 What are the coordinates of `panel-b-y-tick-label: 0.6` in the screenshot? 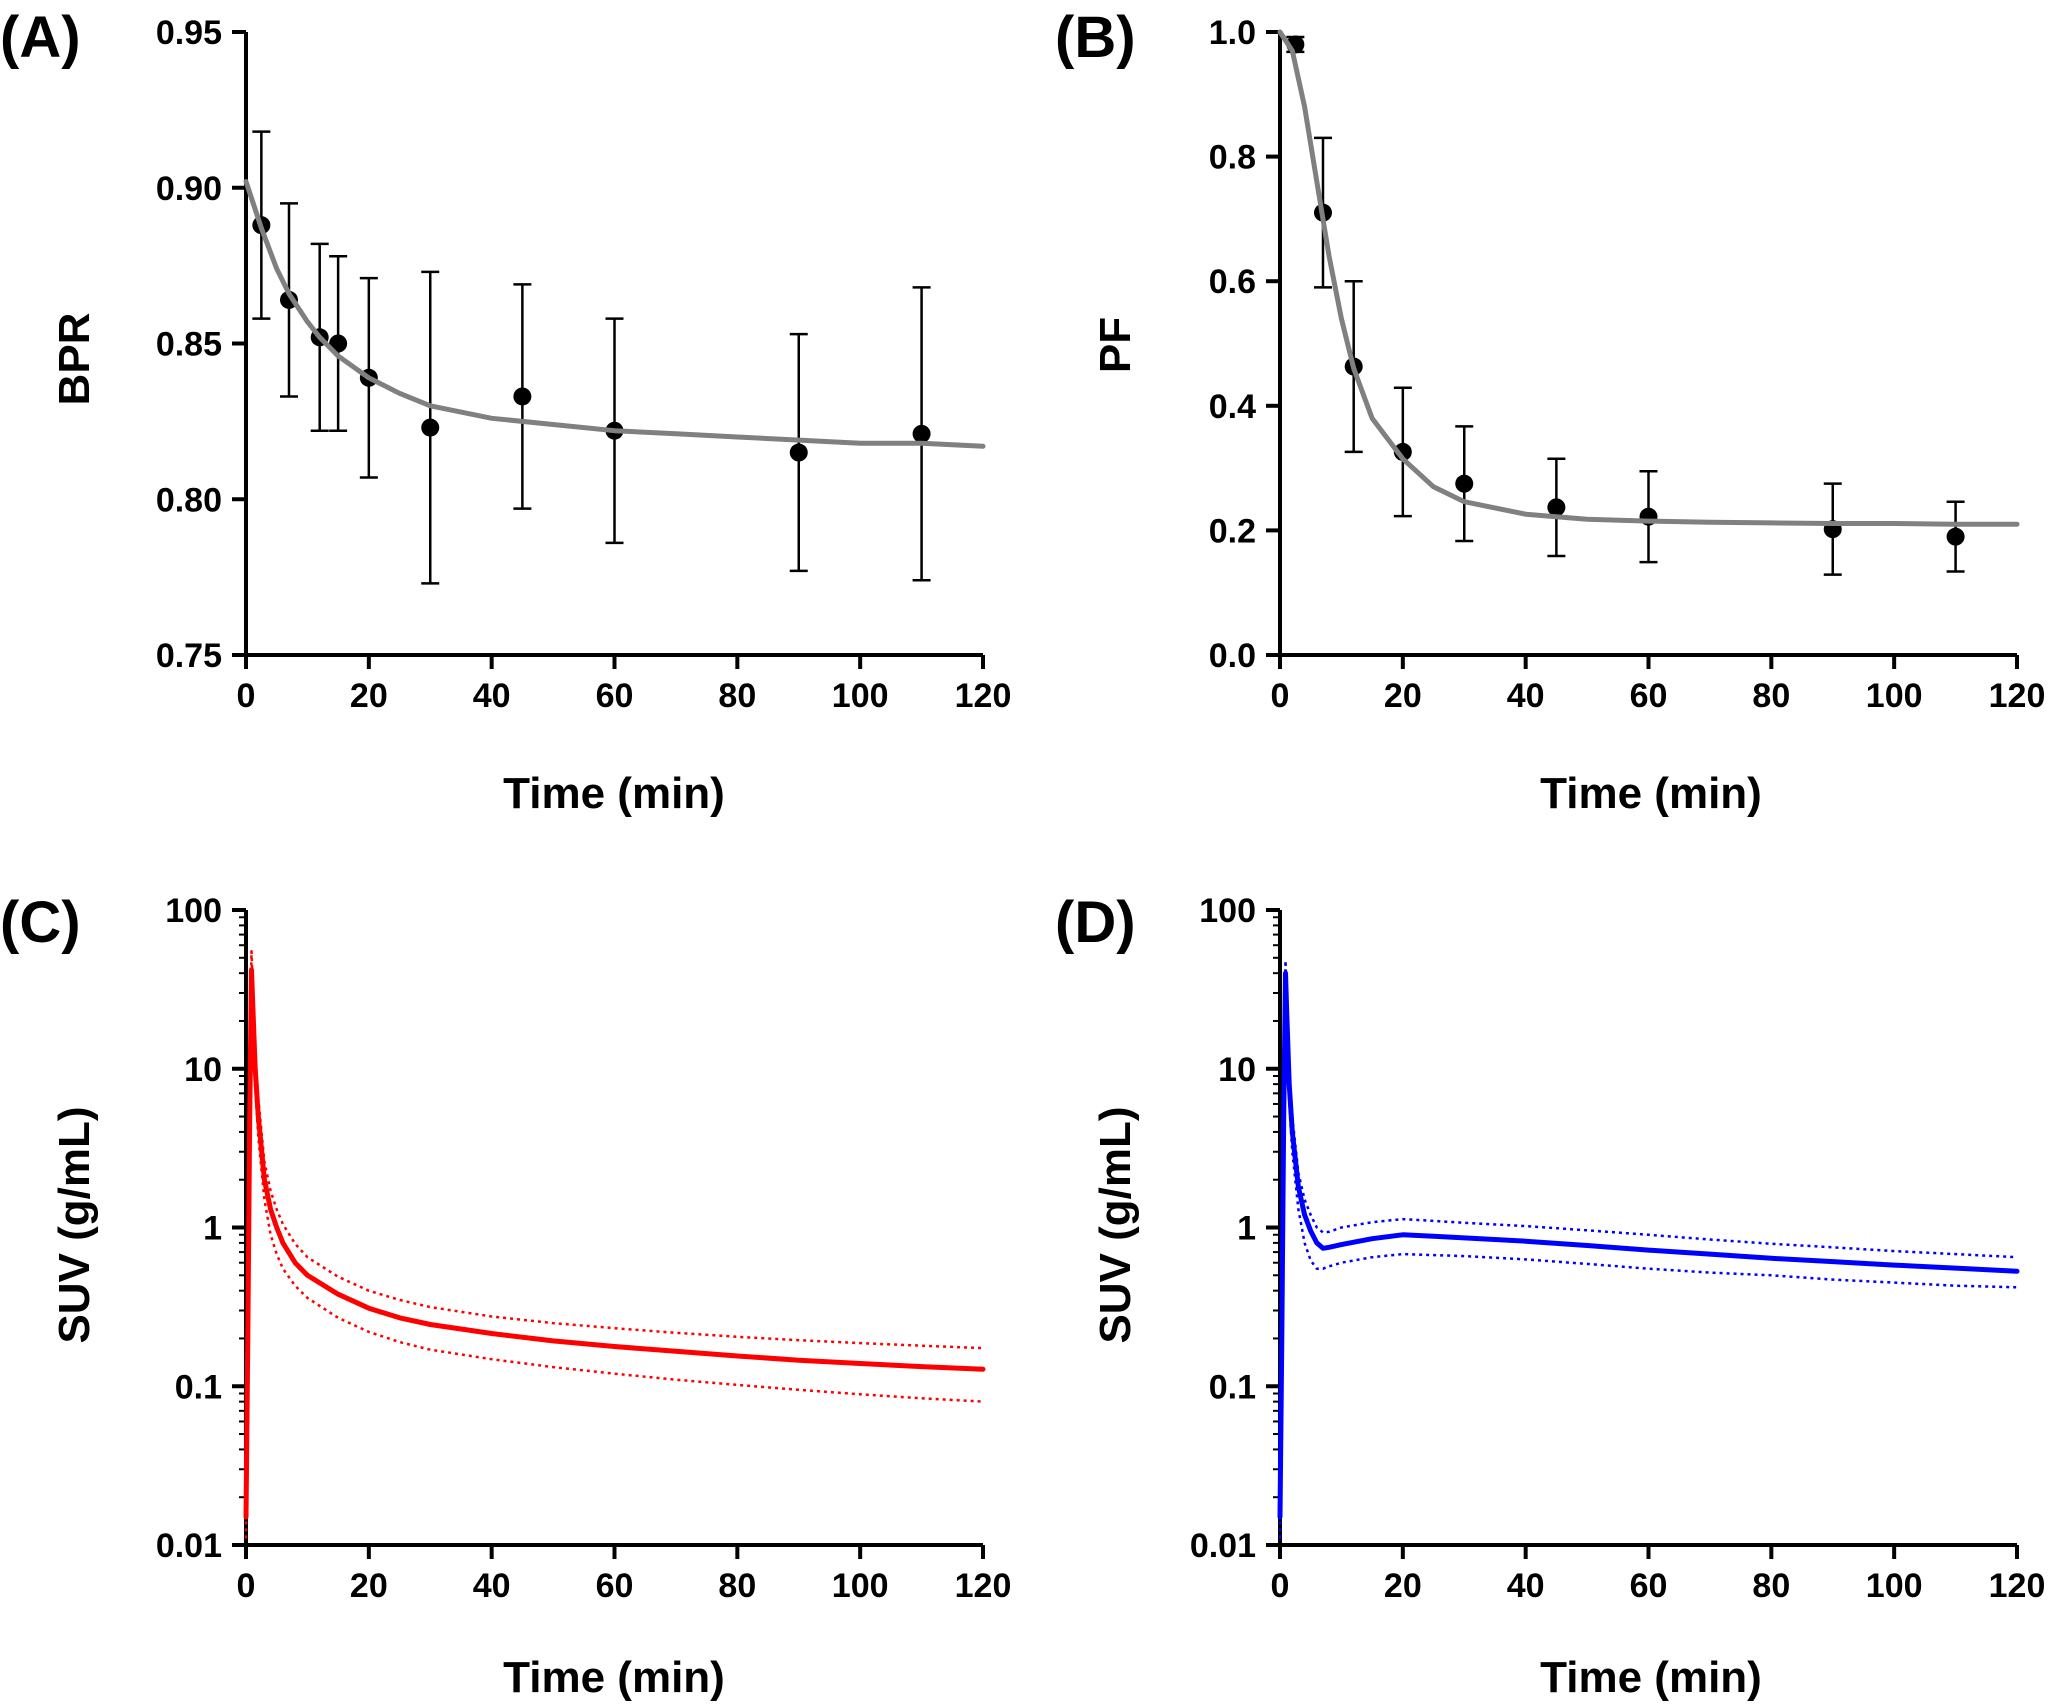 It's located at (1232, 282).